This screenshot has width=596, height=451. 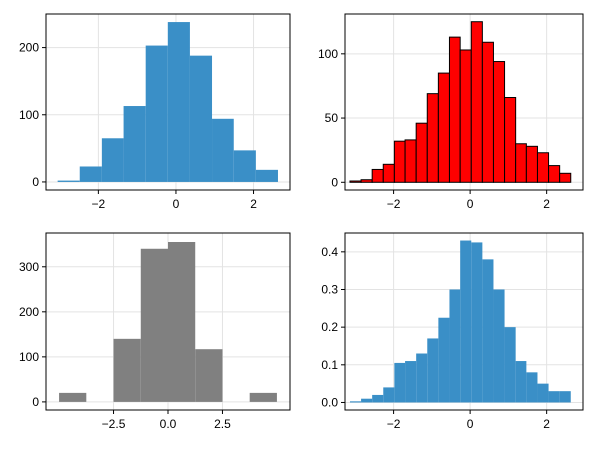 I want to click on y-tick-label: 50, so click(x=332, y=118).